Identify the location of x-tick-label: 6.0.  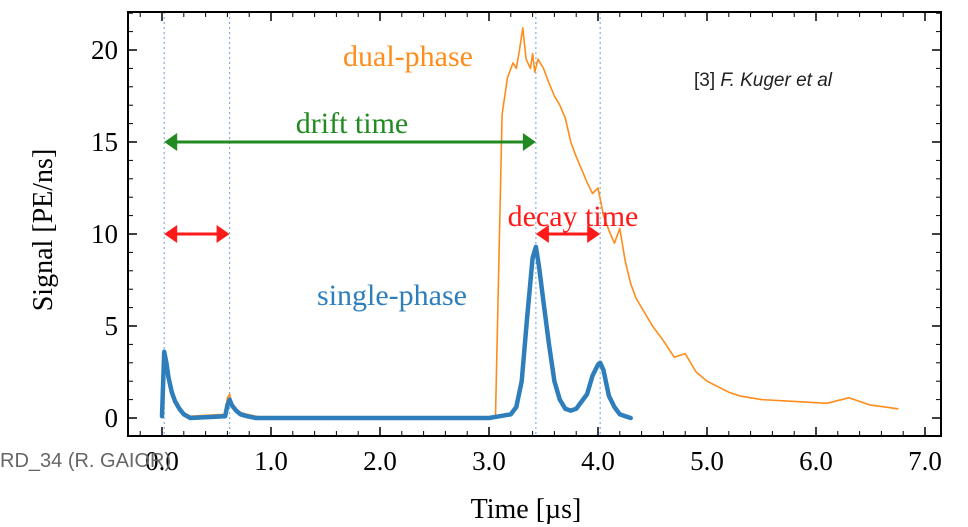
(816, 461).